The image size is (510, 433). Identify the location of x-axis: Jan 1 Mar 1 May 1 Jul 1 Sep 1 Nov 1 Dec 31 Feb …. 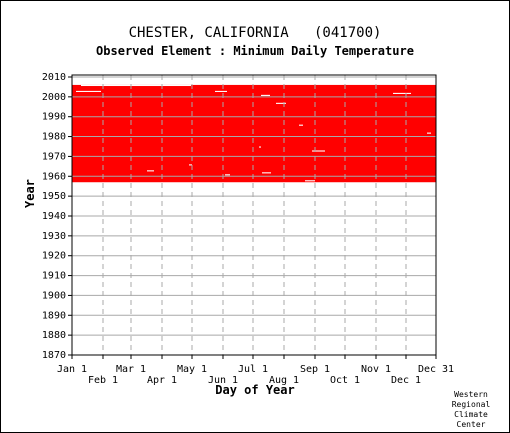
(255, 370).